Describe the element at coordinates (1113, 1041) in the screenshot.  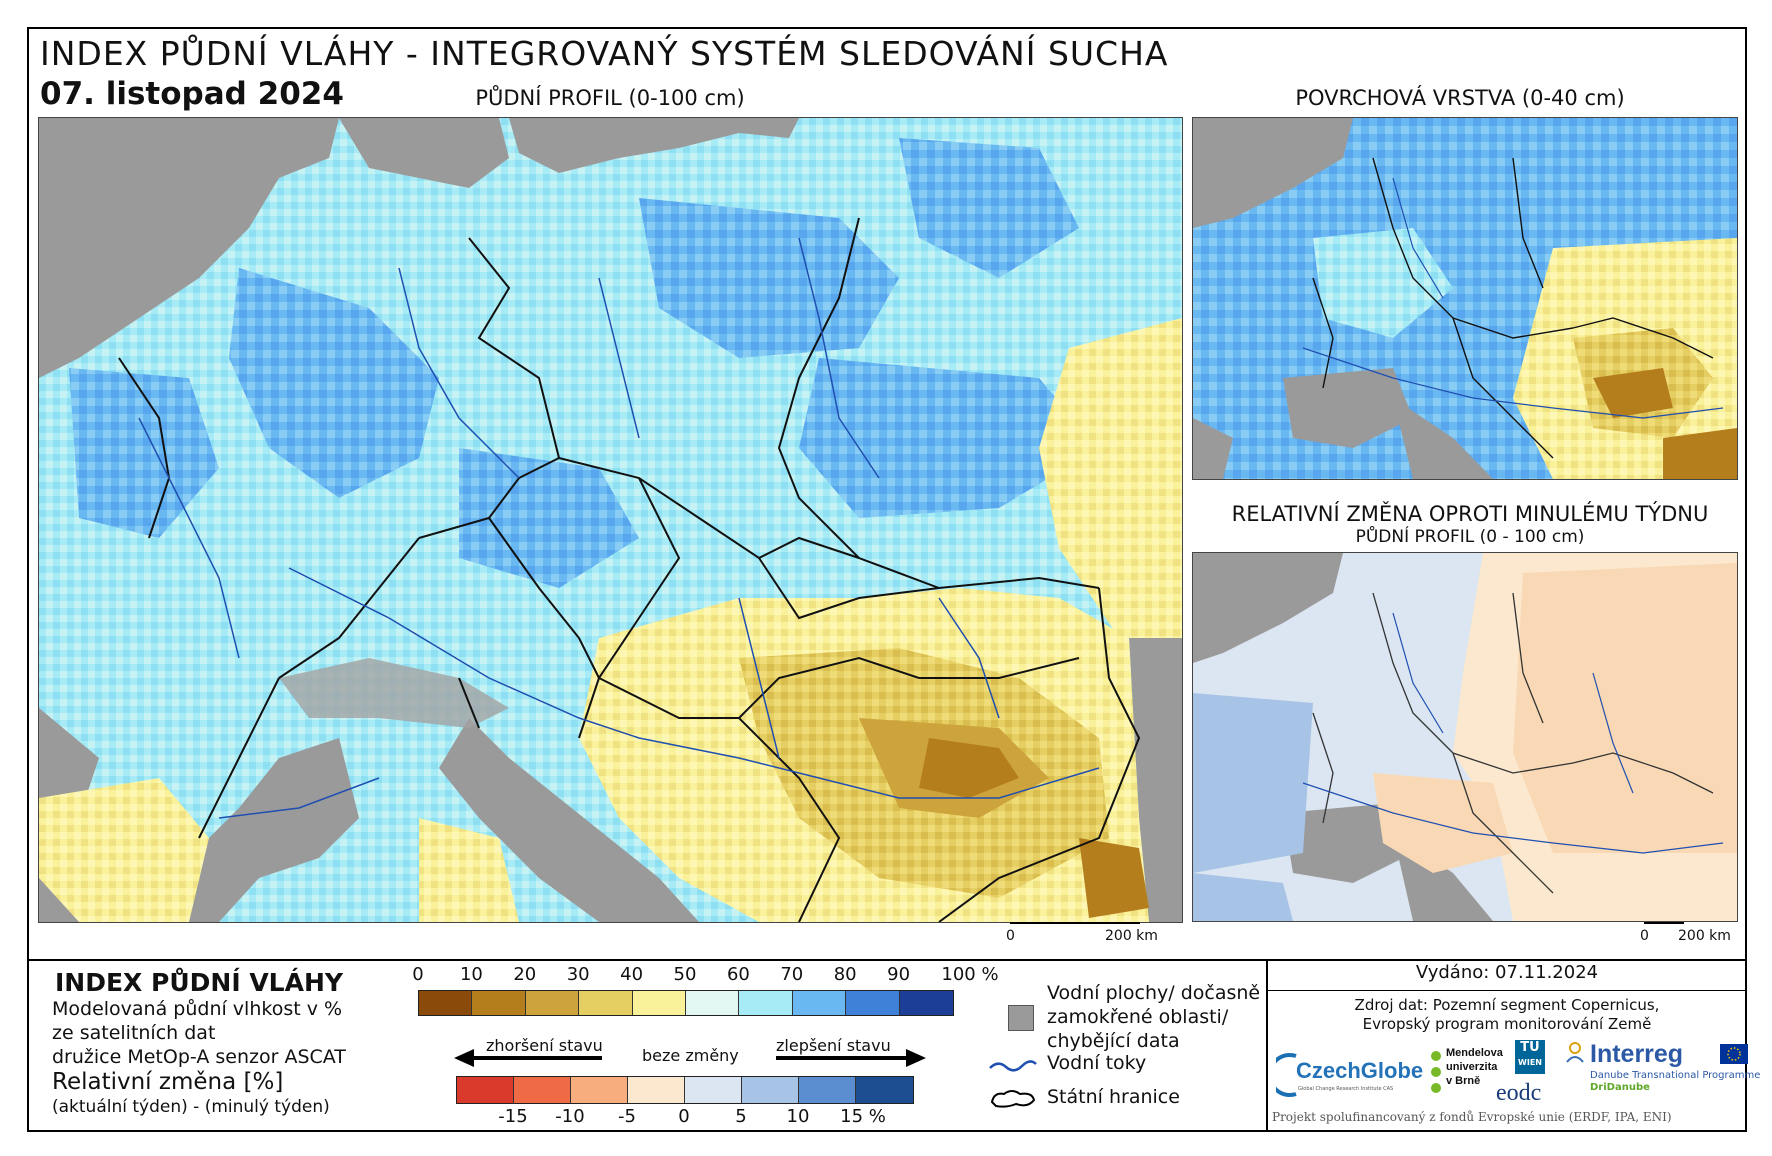
I see `water-bodies-label-3: chybějící data` at that location.